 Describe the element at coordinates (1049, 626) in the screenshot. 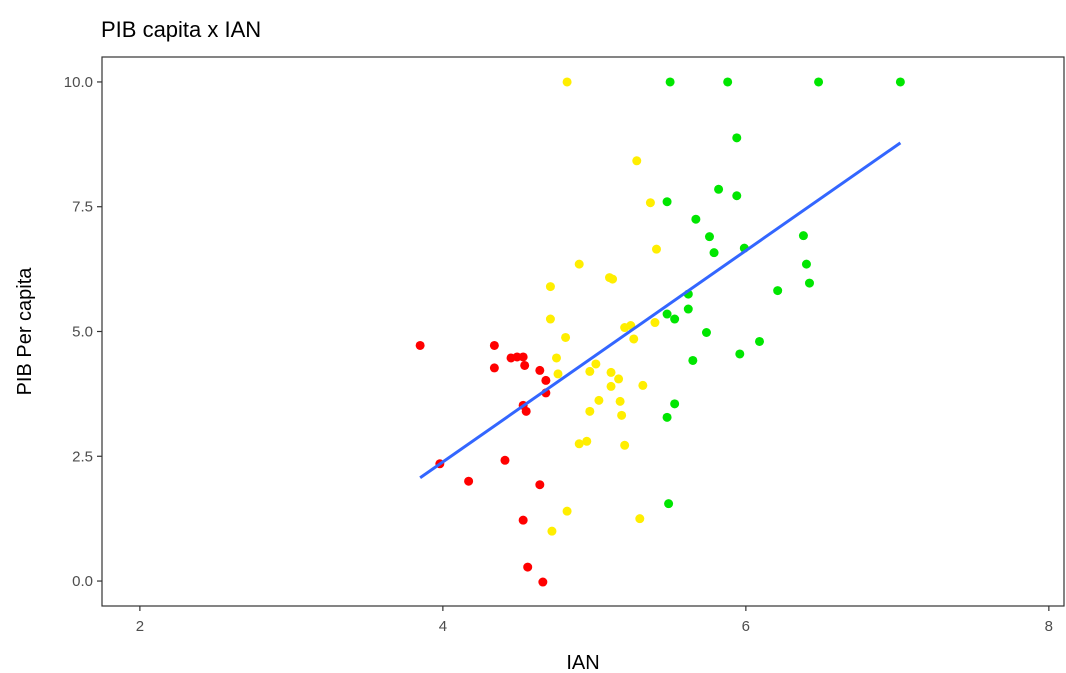

I see `x-tick-label: 8` at that location.